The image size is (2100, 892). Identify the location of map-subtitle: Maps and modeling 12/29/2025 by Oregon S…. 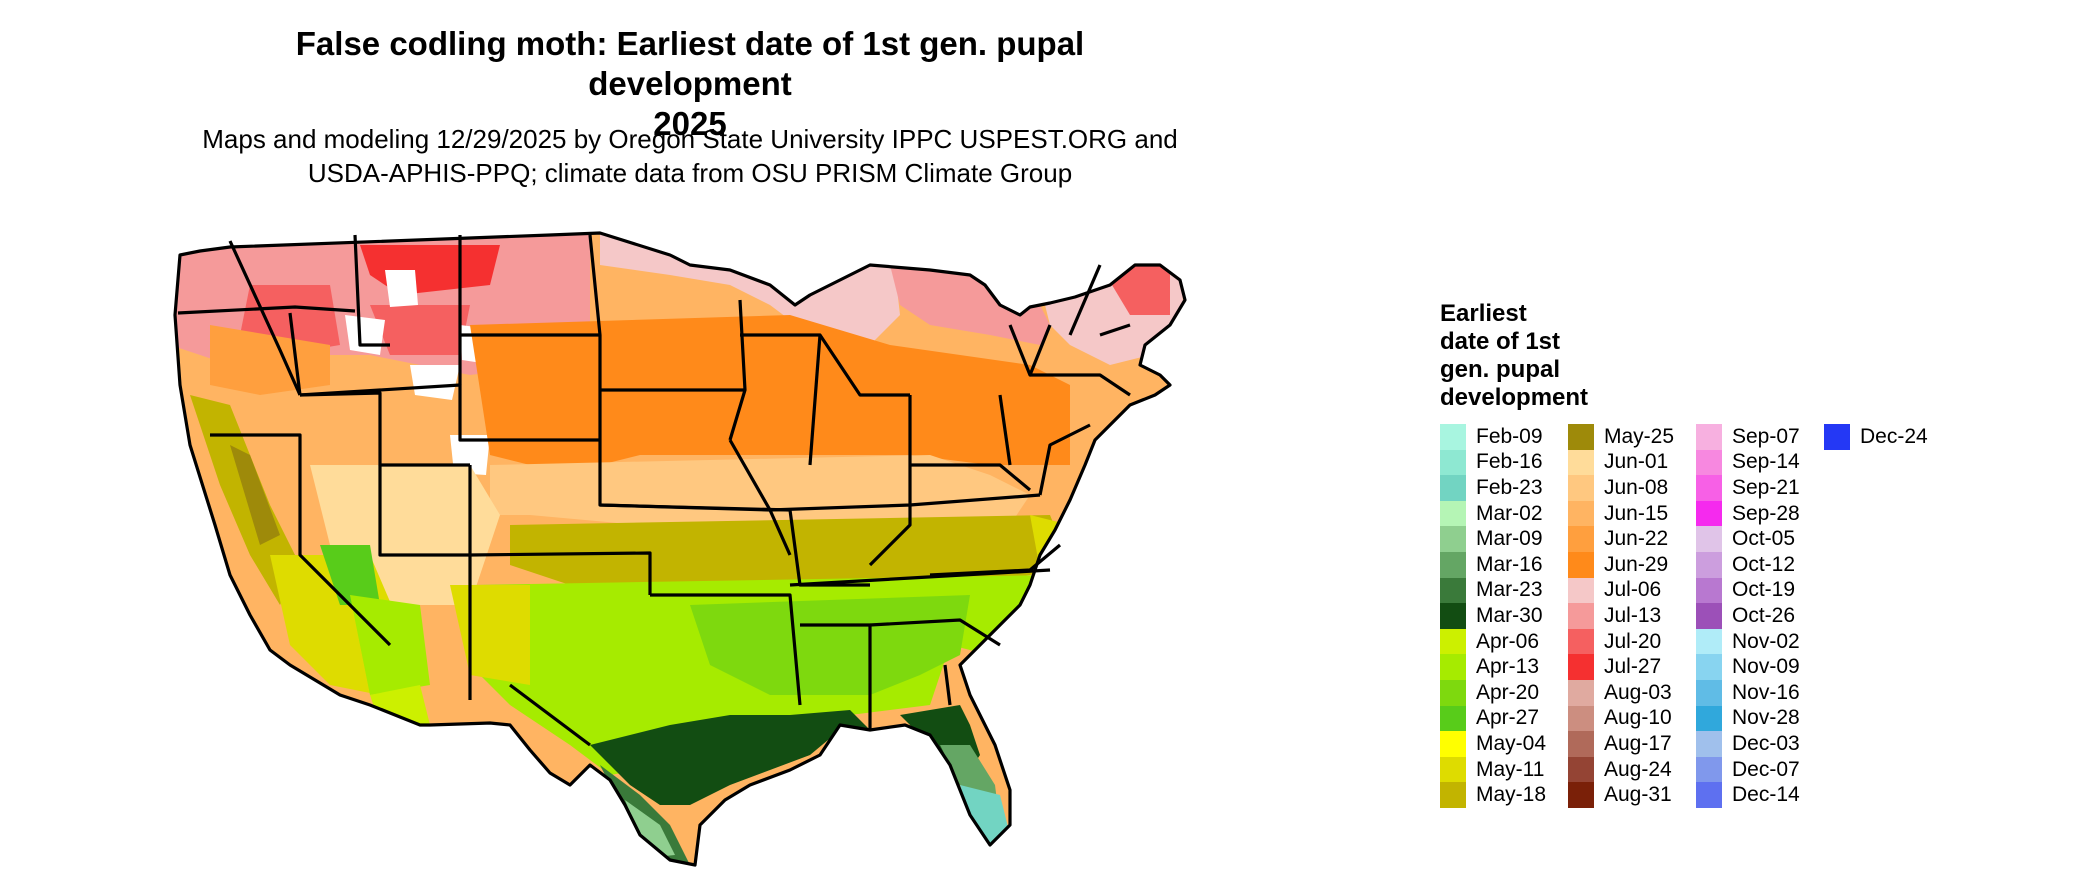
(690, 156).